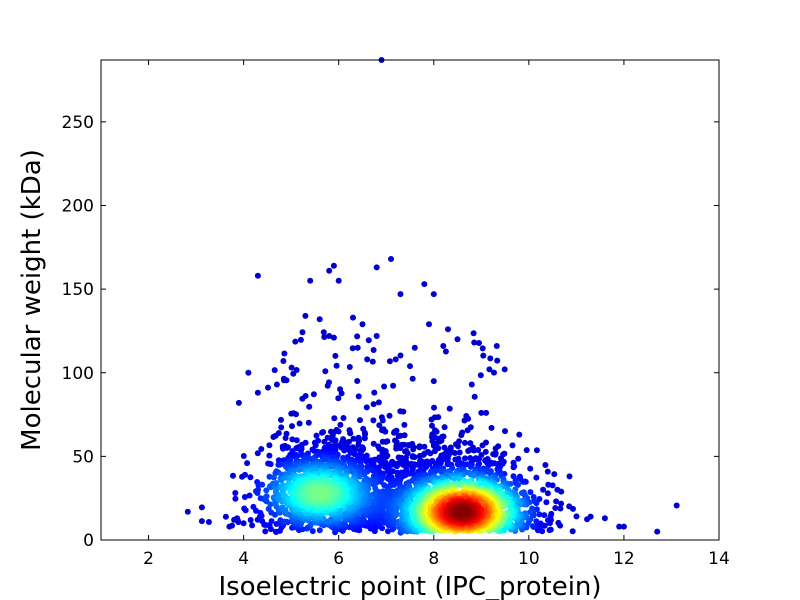  What do you see at coordinates (409, 586) in the screenshot?
I see `x-axis-label: Isoelectric point (IPC_protein)` at bounding box center [409, 586].